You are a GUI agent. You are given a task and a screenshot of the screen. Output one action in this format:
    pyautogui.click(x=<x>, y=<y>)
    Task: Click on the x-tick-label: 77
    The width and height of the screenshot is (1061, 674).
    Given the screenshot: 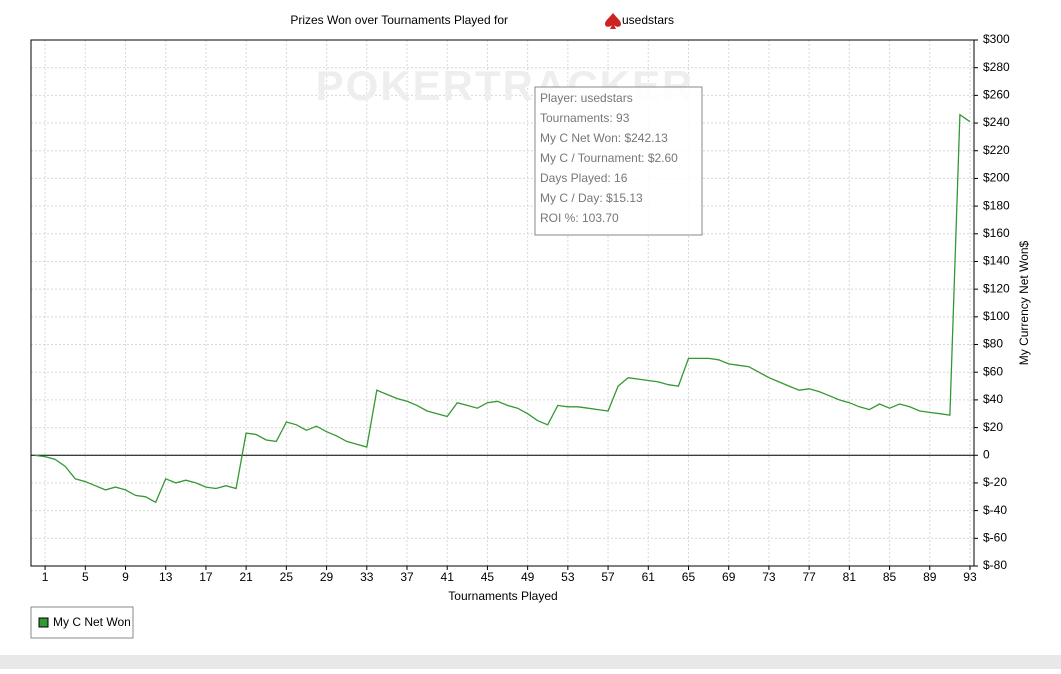 What is the action you would take?
    pyautogui.click(x=809, y=577)
    